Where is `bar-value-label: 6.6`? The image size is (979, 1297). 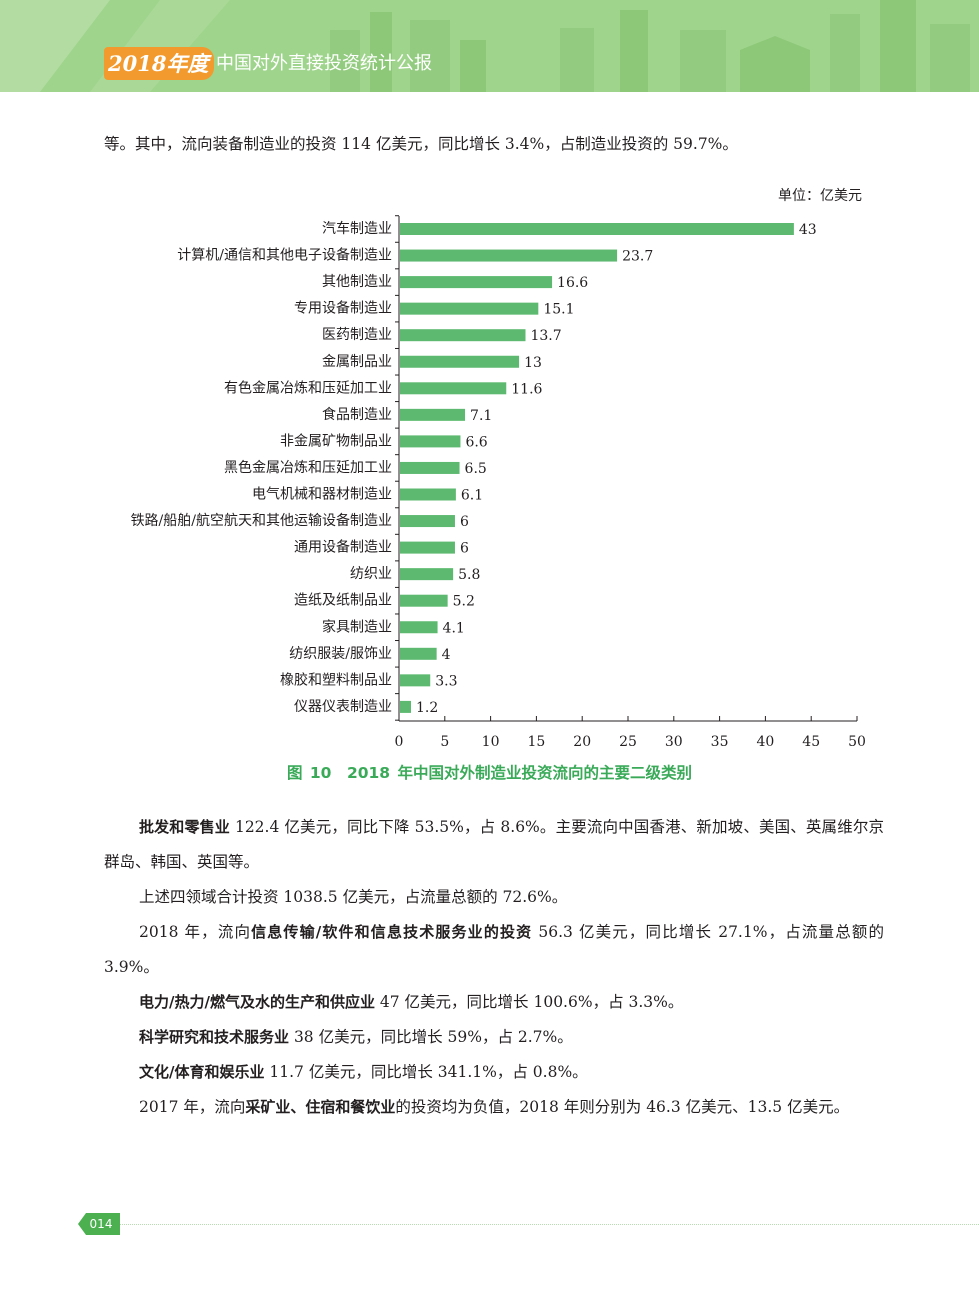
bar-value-label: 6.6 is located at coordinates (476, 442).